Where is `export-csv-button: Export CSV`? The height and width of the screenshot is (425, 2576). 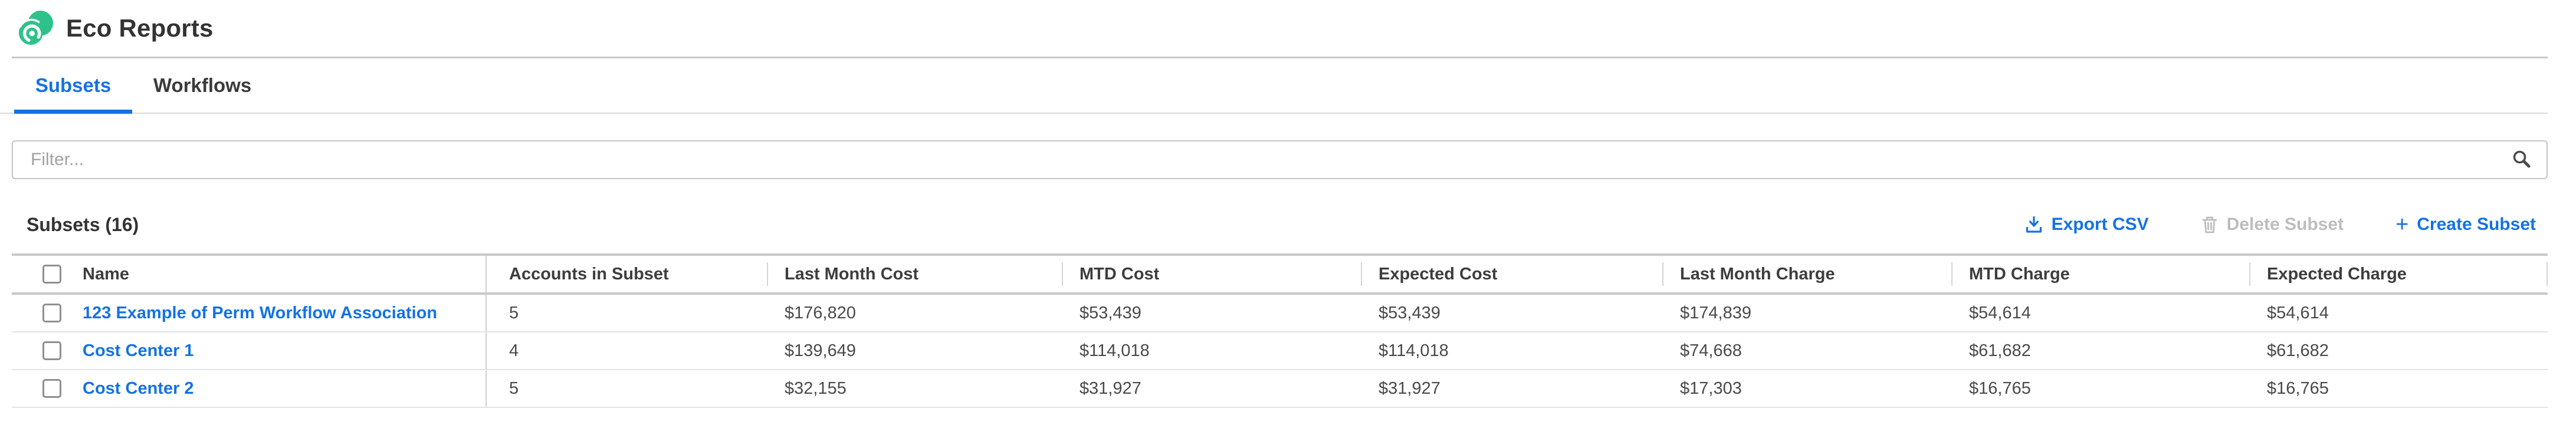
export-csv-button: Export CSV is located at coordinates (2086, 225).